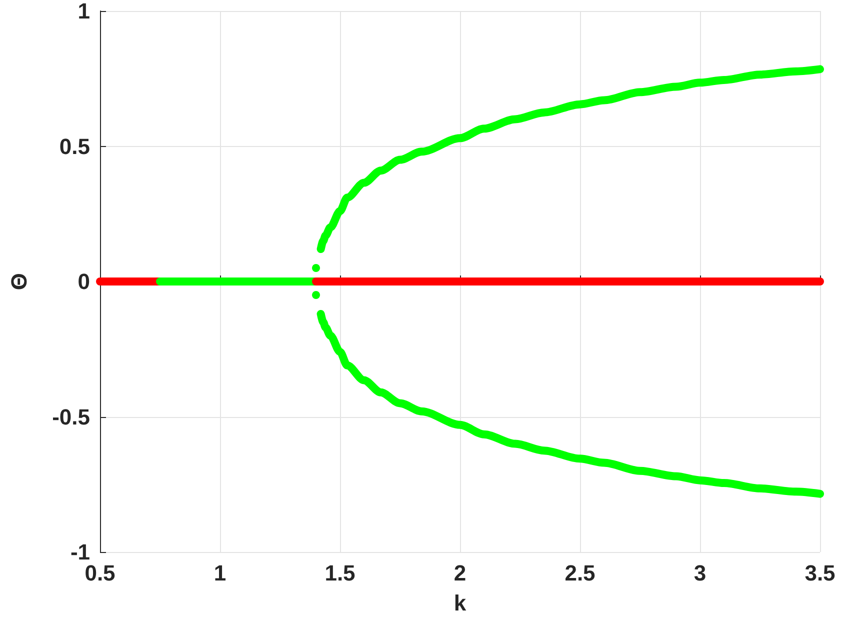 The image size is (843, 640). Describe the element at coordinates (84, 12) in the screenshot. I see `y-tick-label: 1` at that location.